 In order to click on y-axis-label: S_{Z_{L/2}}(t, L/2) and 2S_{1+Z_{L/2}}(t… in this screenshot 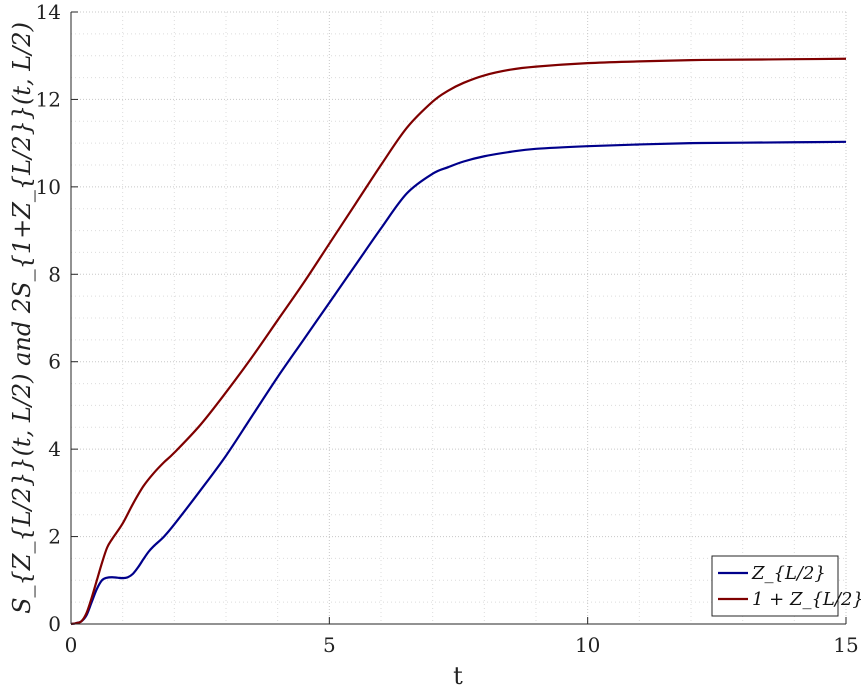, I will do `click(22, 318)`.